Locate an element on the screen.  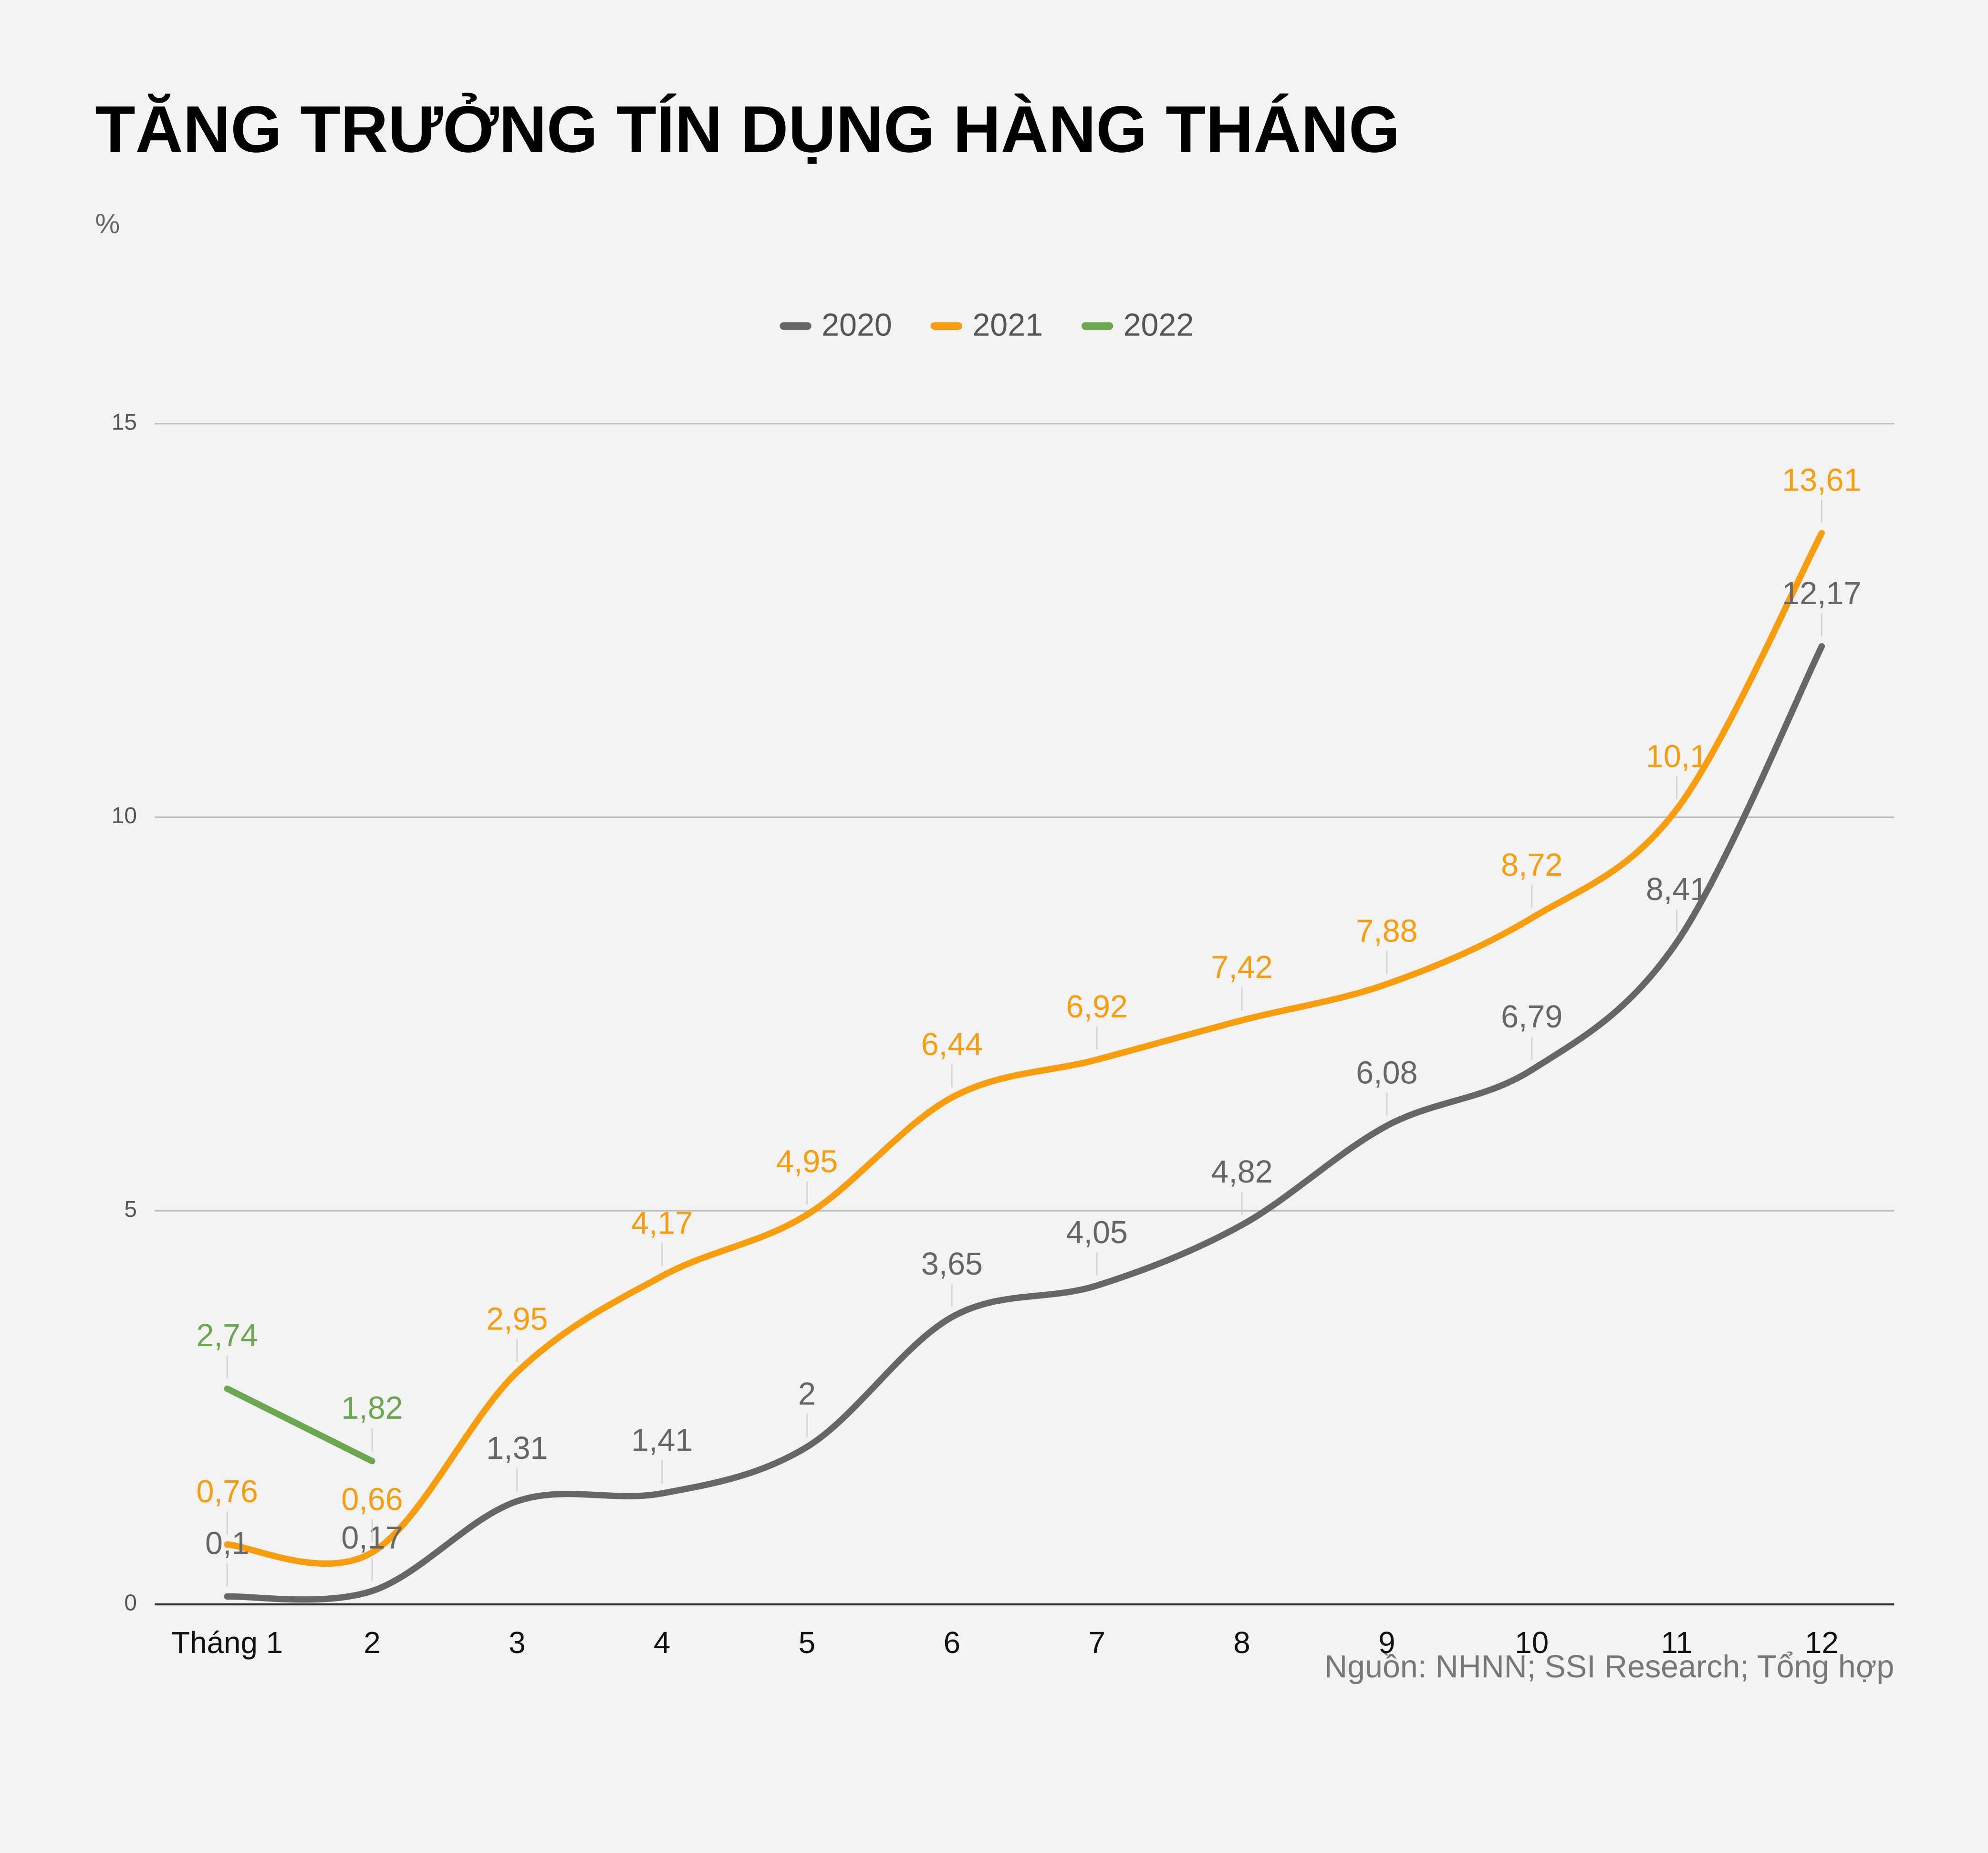
x-tick-label: 5 is located at coordinates (807, 1642).